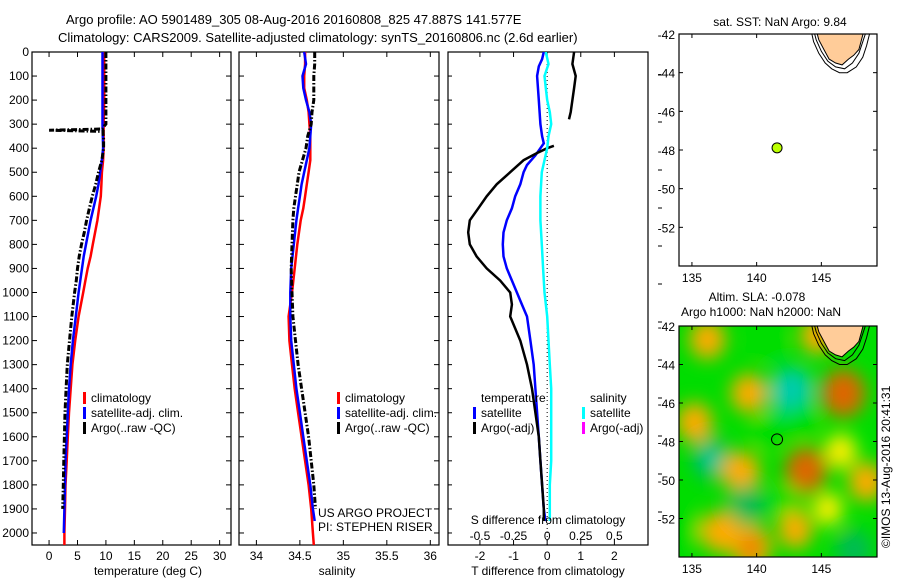  I want to click on sst-map-ytick-label: -48, so click(667, 151).